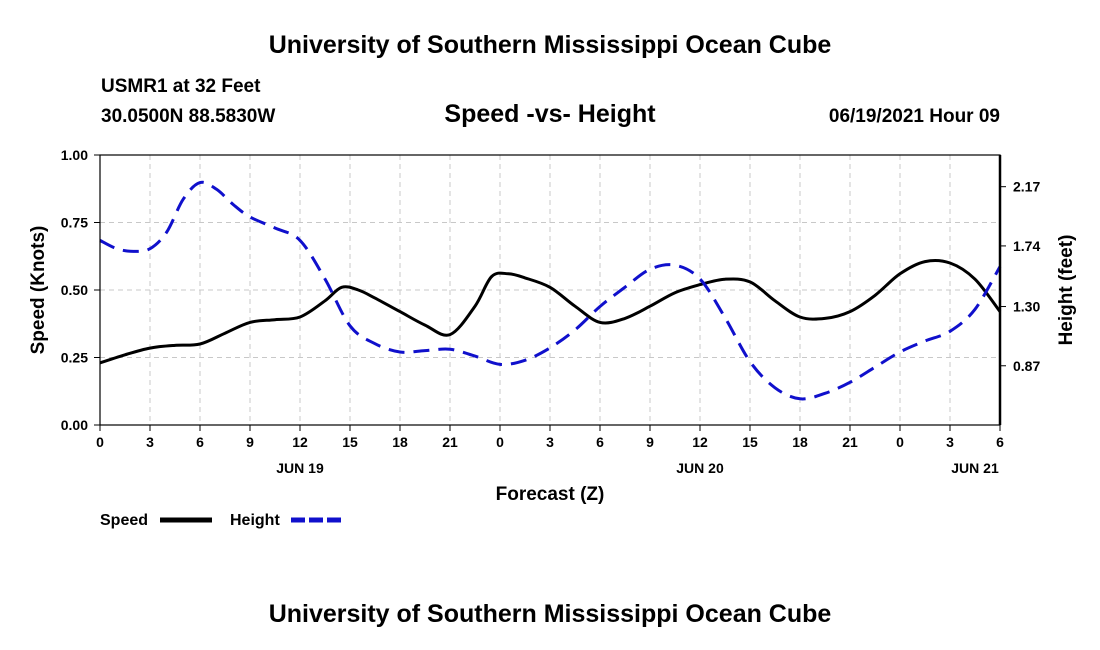 Image resolution: width=1100 pixels, height=650 pixels. I want to click on x-axis-title: Forecast (Z), so click(550, 494).